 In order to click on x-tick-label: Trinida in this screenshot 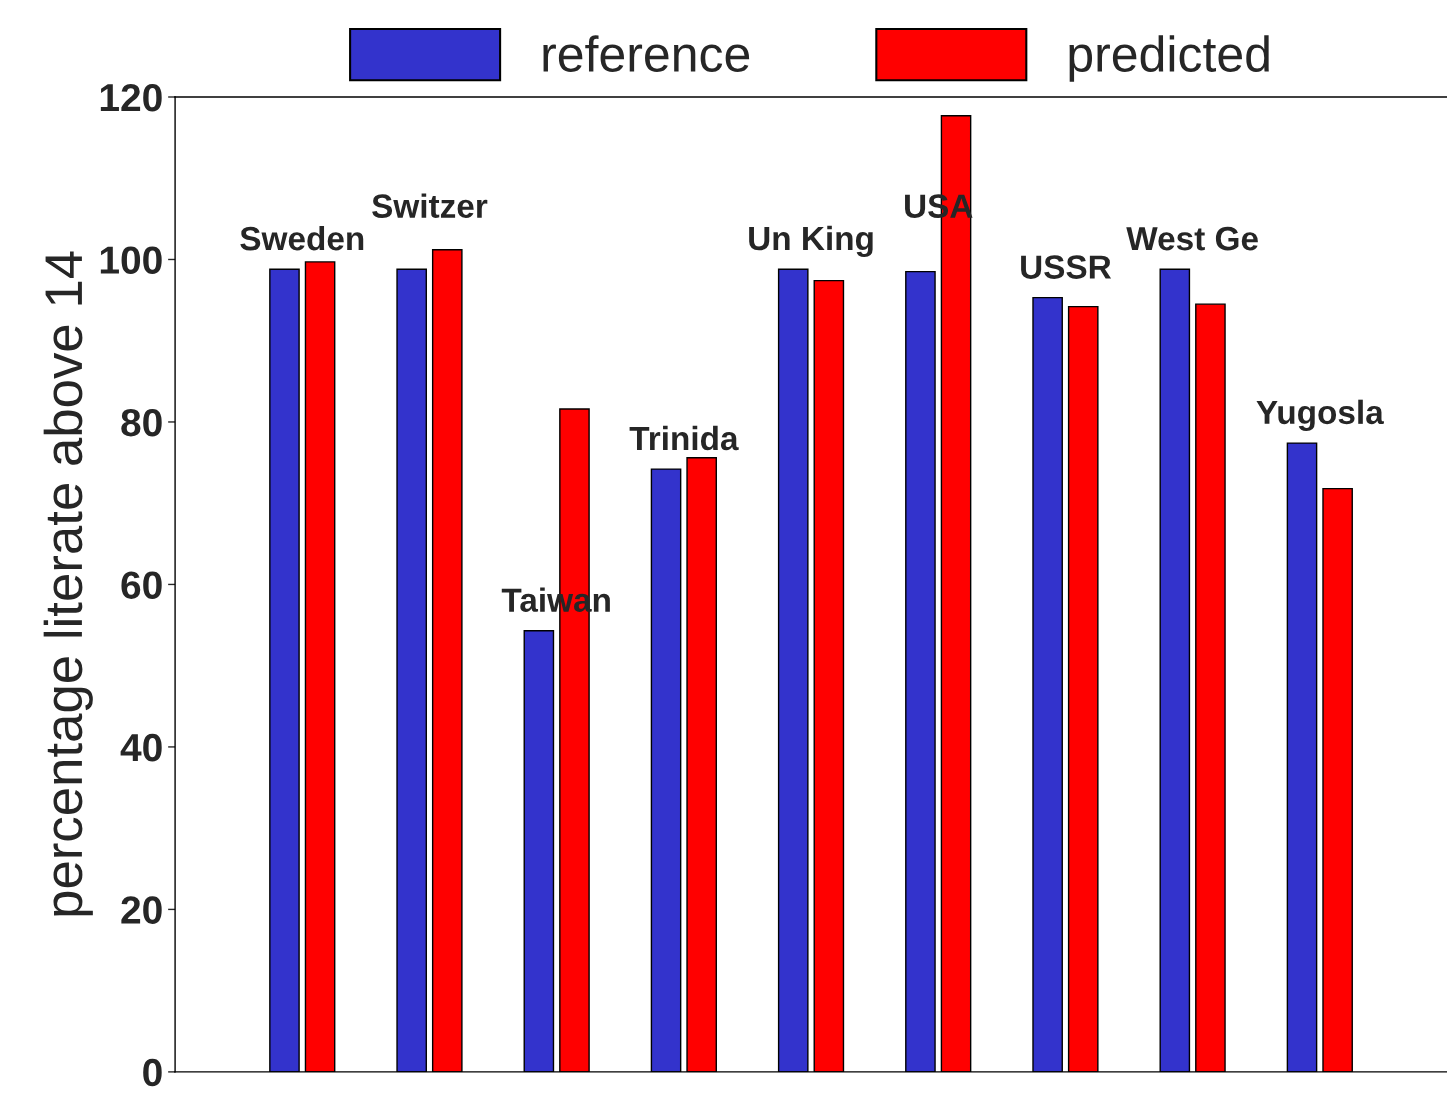, I will do `click(684, 438)`.